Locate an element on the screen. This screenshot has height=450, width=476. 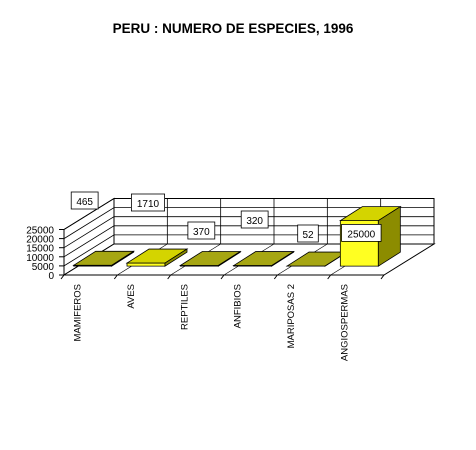
data-label: 1710 is located at coordinates (147, 202).